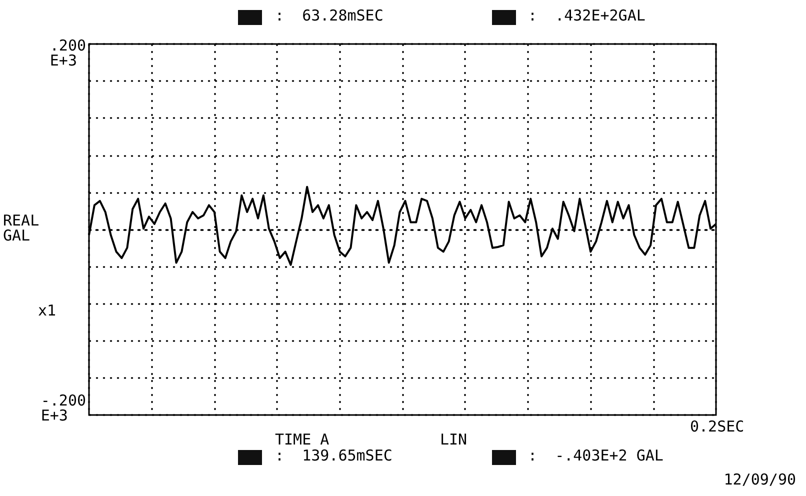  I want to click on text: 12/09/90, so click(760, 479).